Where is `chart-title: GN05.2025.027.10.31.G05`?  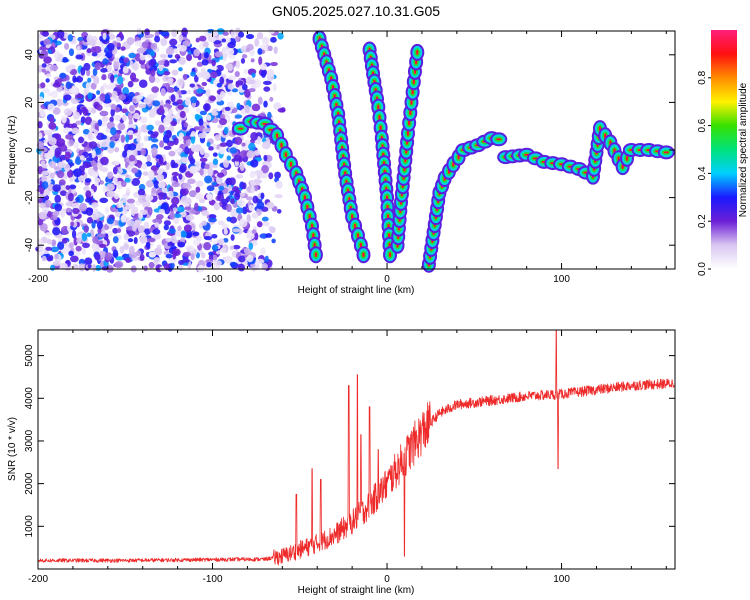 chart-title: GN05.2025.027.10.31.G05 is located at coordinates (356, 11).